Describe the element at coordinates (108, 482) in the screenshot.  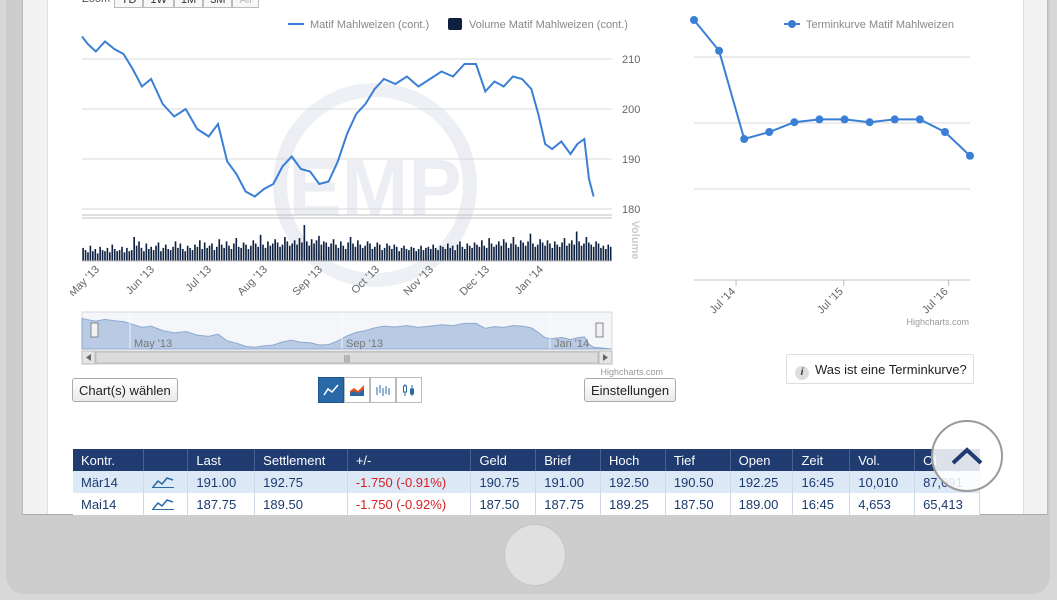
I see `contract-cell: Mär14` at that location.